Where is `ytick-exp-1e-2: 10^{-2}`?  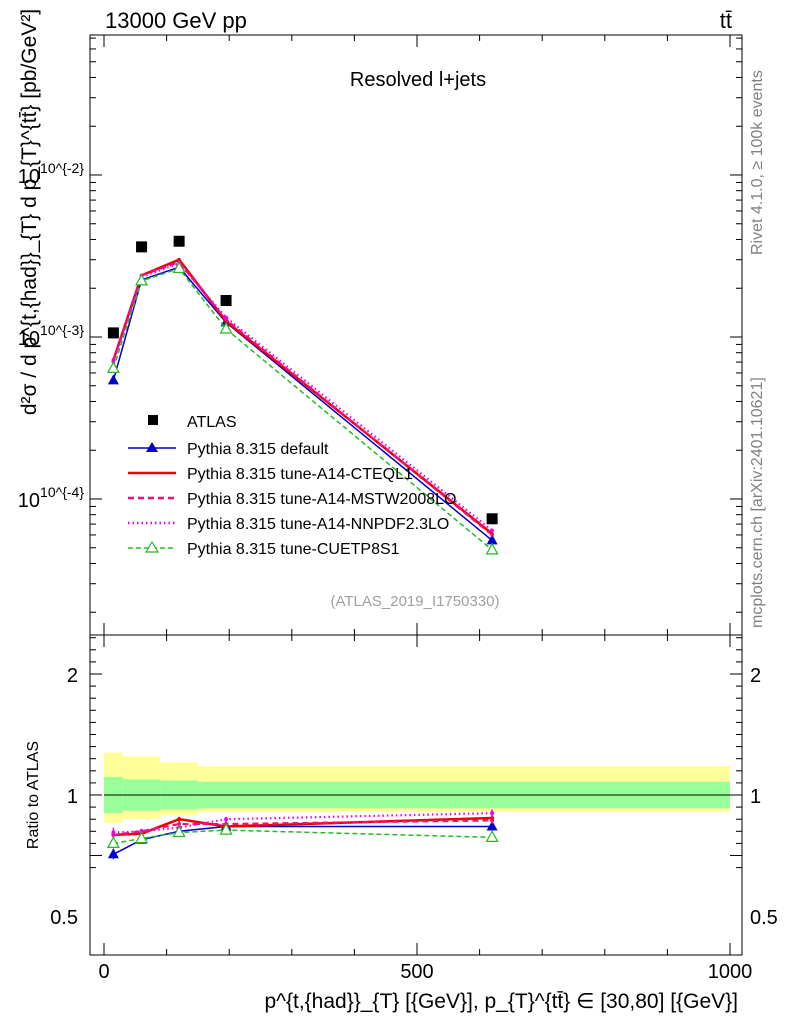
ytick-exp-1e-2: 10^{-2} is located at coordinates (62, 168).